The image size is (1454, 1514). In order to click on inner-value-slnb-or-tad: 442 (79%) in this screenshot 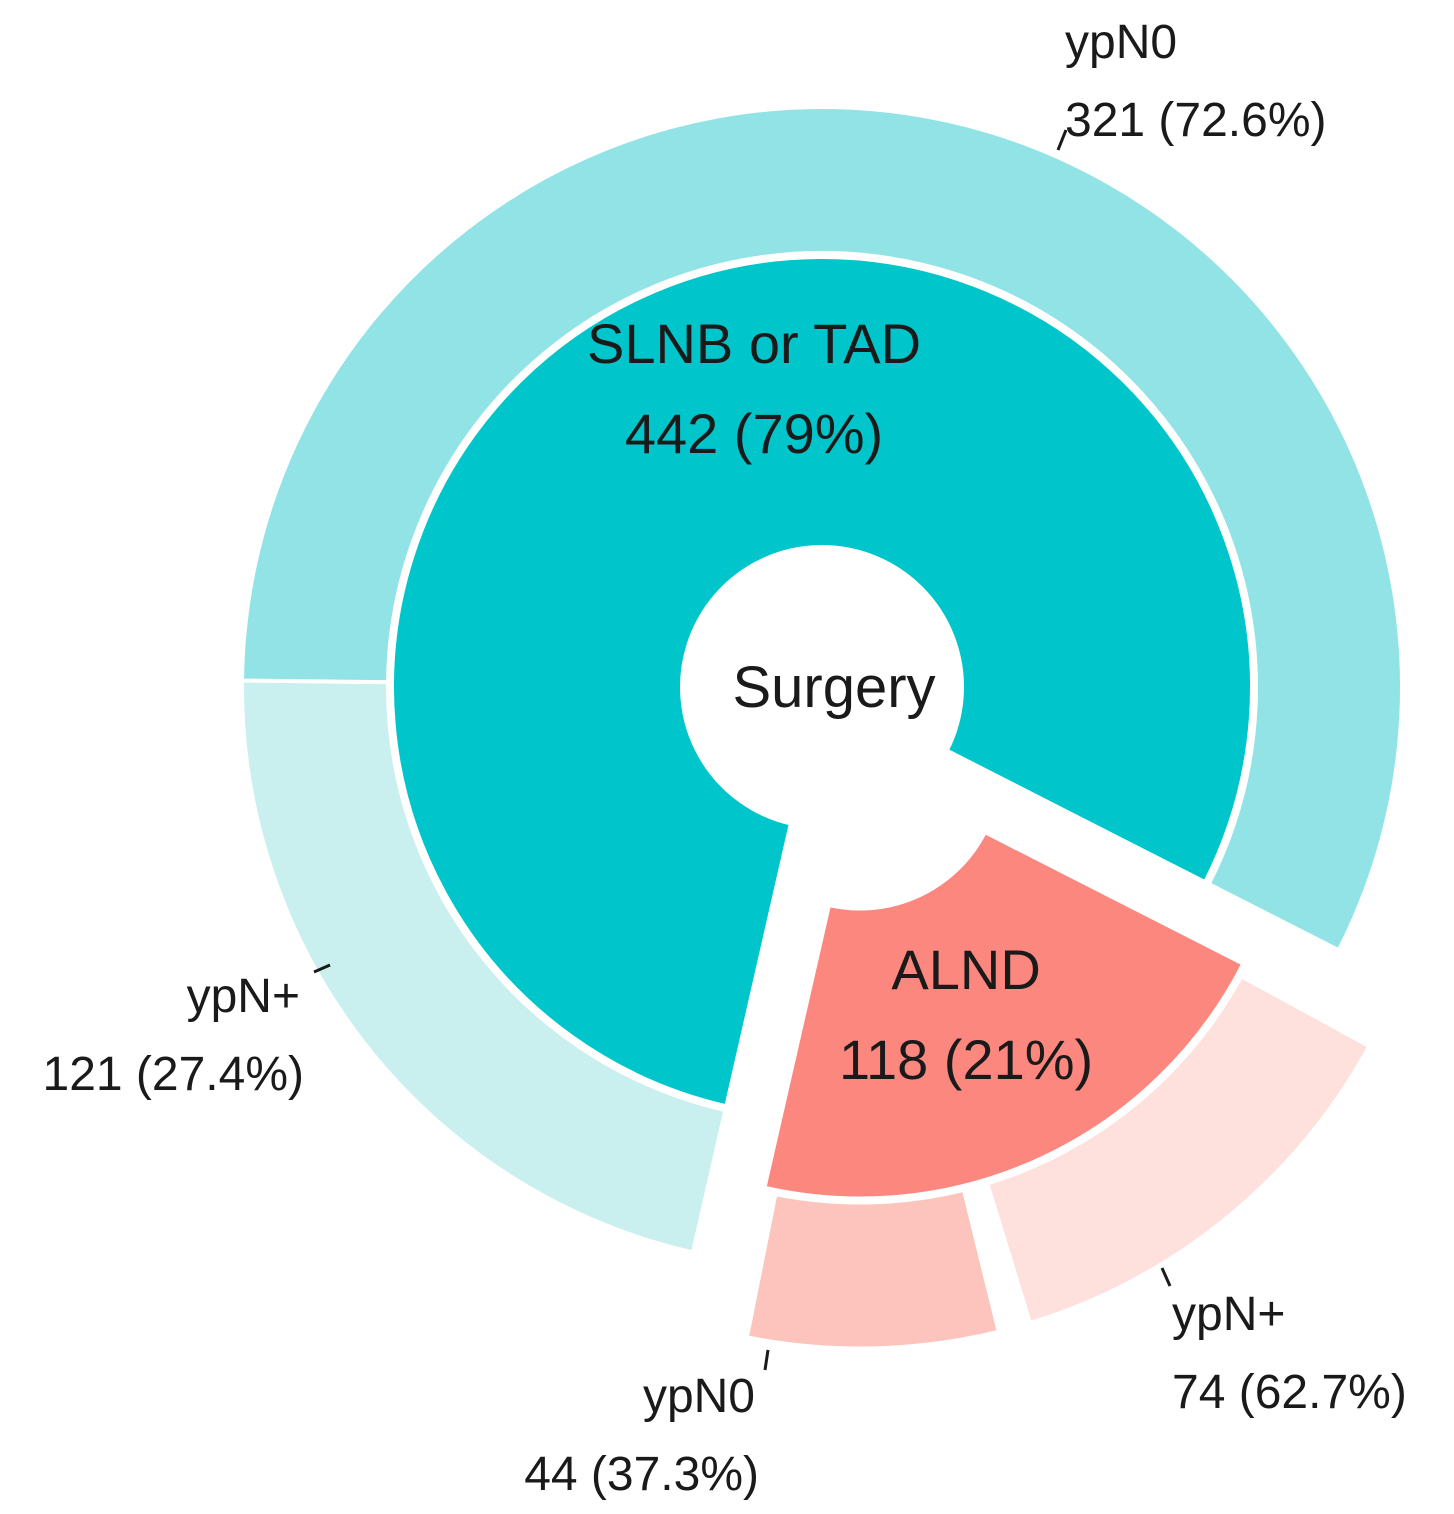, I will do `click(754, 433)`.